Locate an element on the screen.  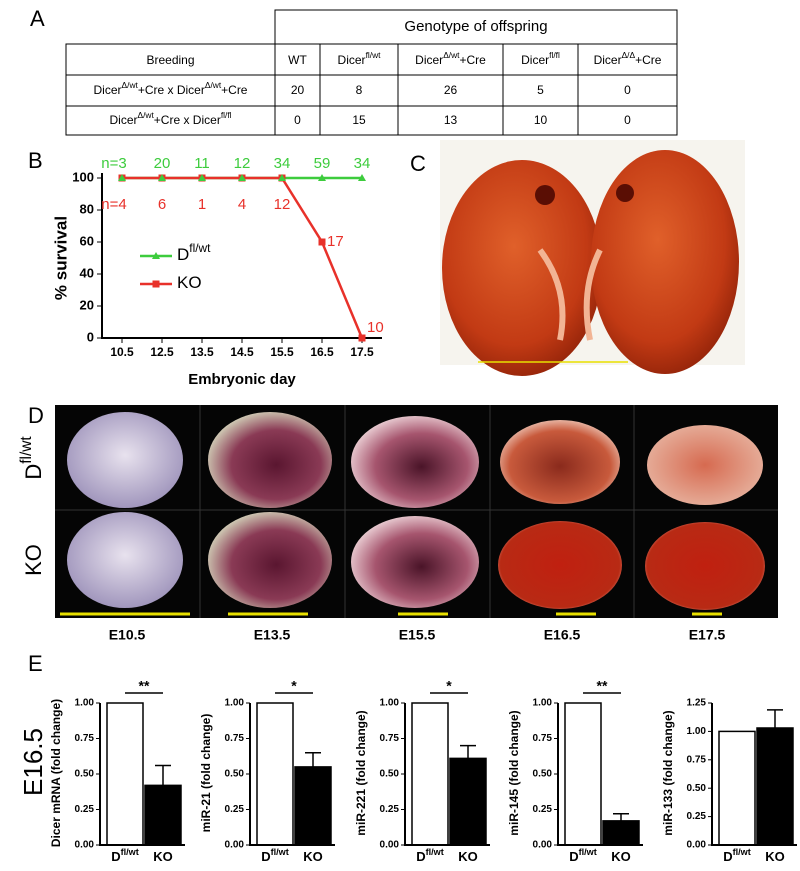
y-tick-label: 100 is located at coordinates (83, 176).